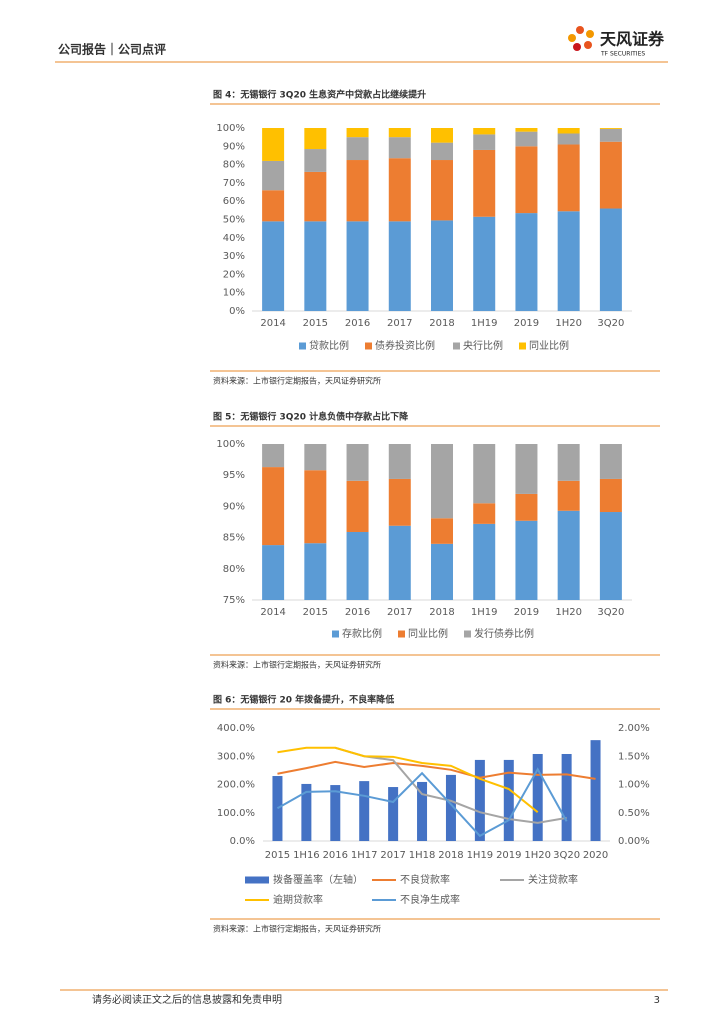  Describe the element at coordinates (657, 1000) in the screenshot. I see `page-number: 3` at that location.